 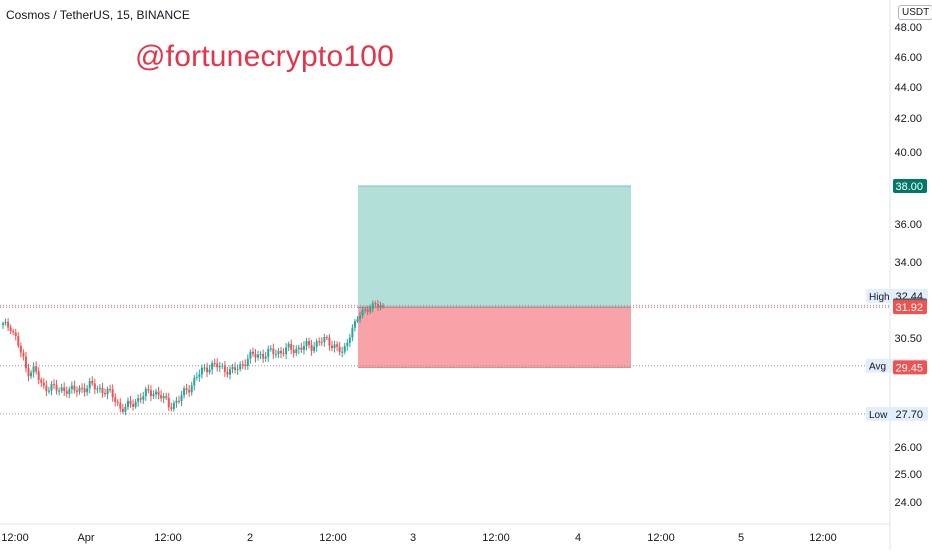 I want to click on y-tick-label: 40.00, so click(x=908, y=153).